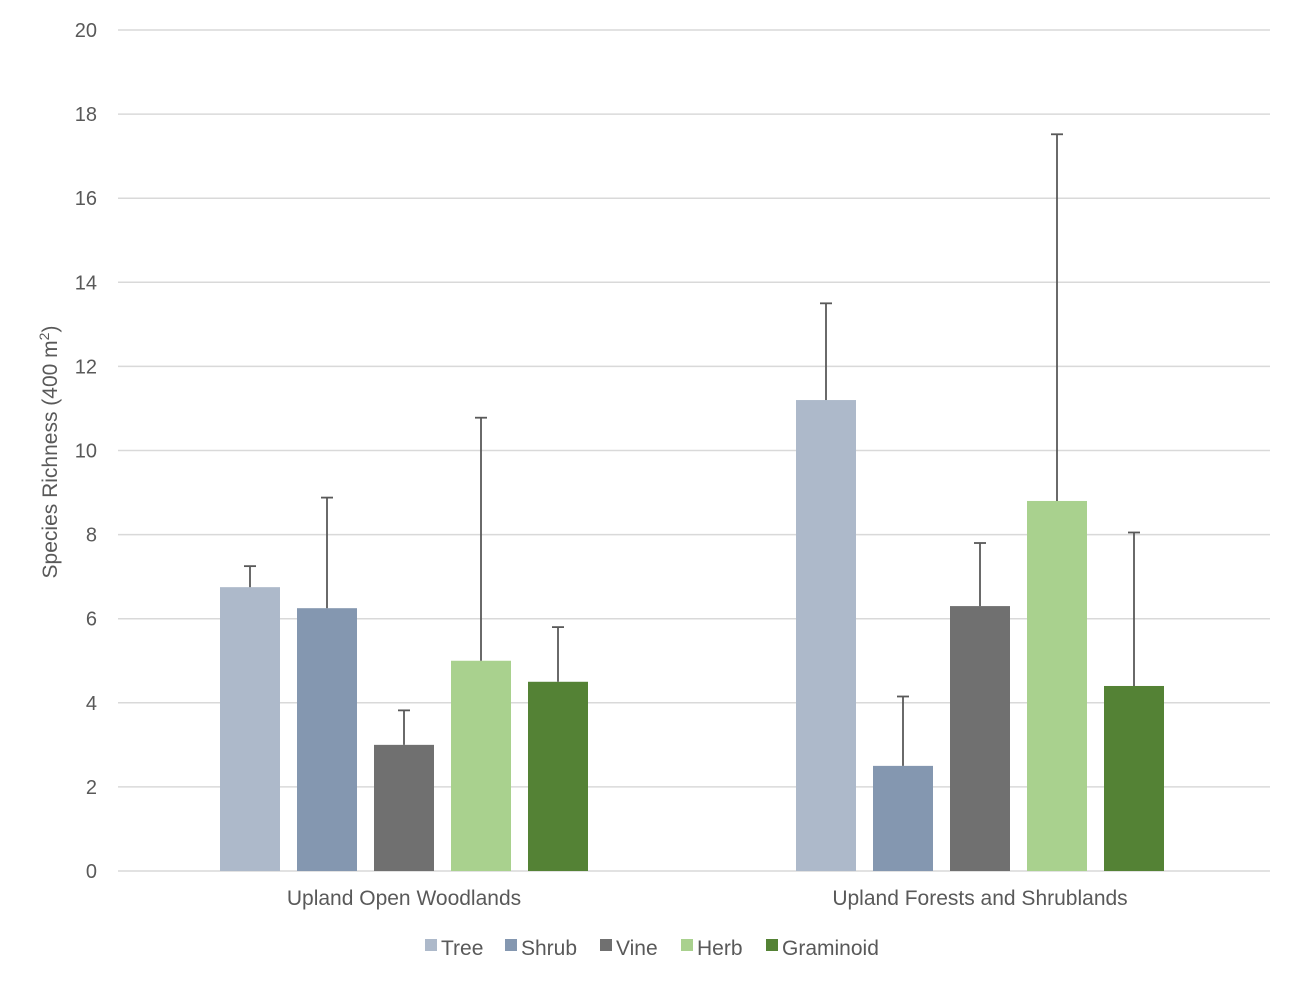 The image size is (1300, 988). What do you see at coordinates (86, 115) in the screenshot?
I see `y-tick-label: 18` at bounding box center [86, 115].